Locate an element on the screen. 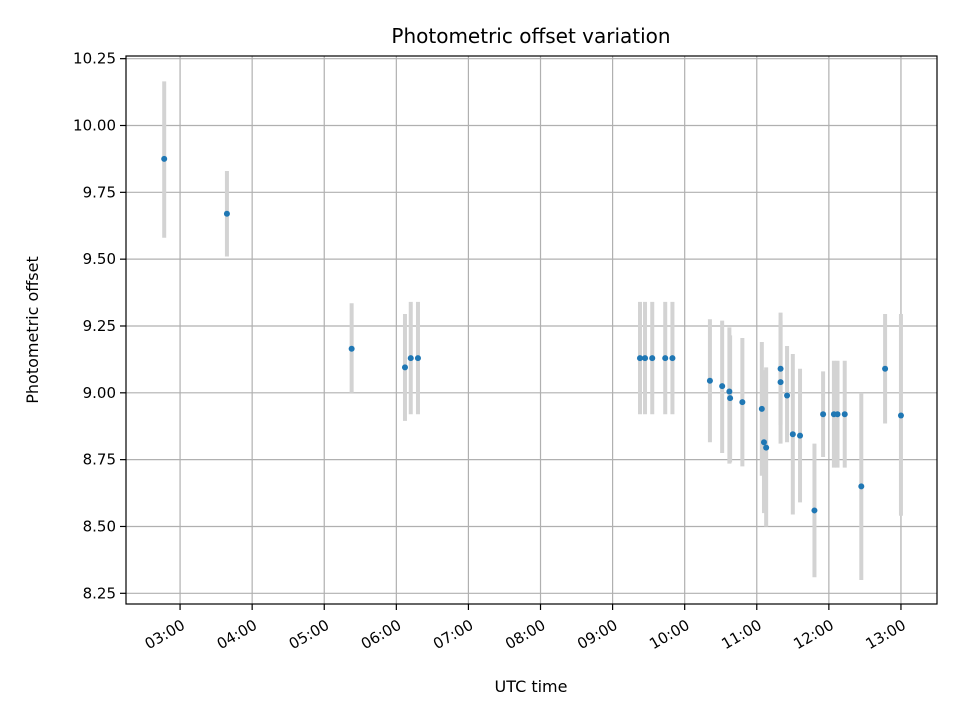  y-tick-label: 8.50 is located at coordinates (99, 526).